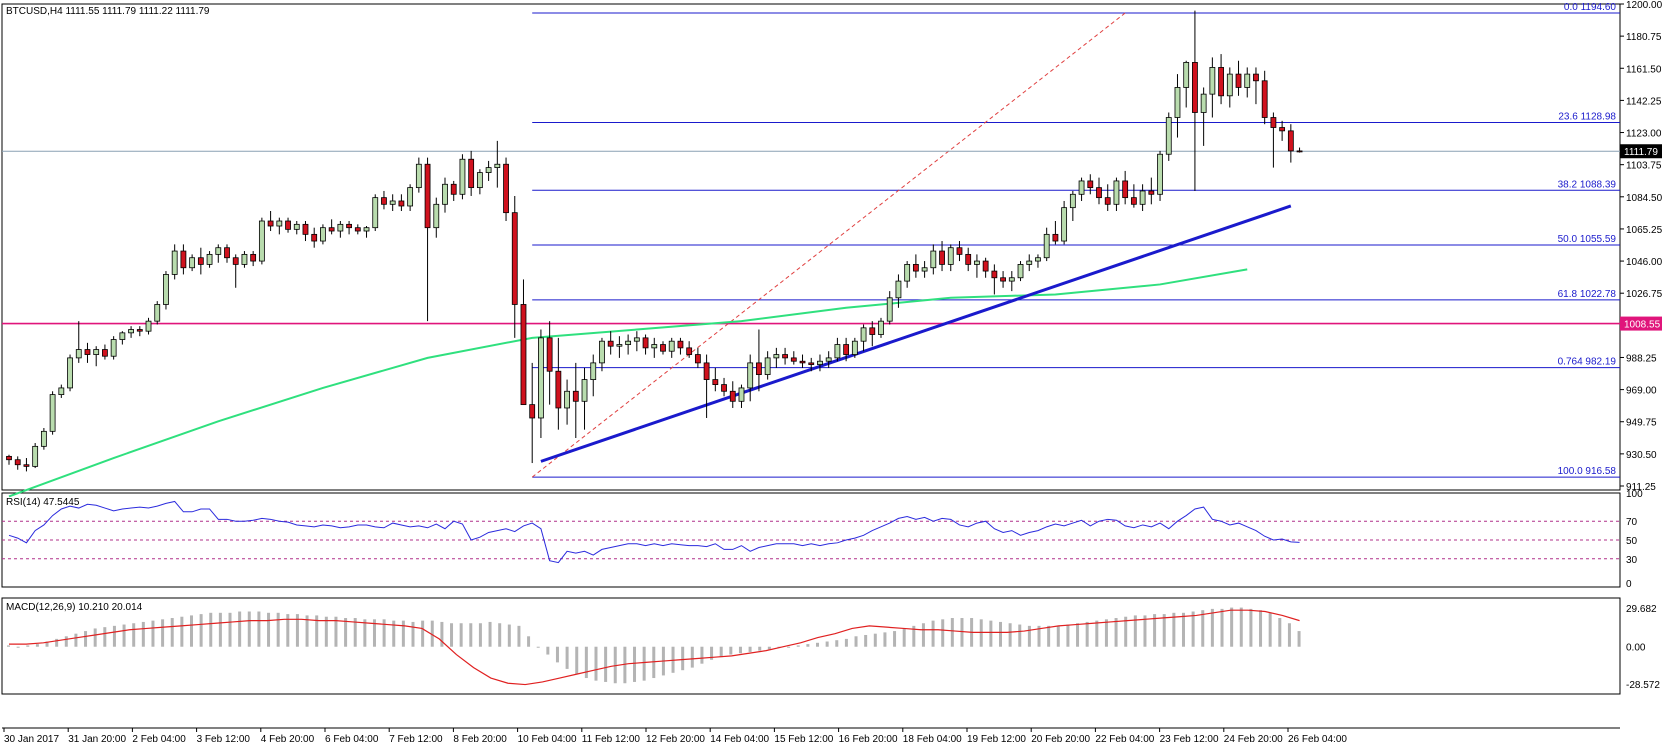 The width and height of the screenshot is (1663, 752). I want to click on main-y-tick-label: 1161.50, so click(1644, 69).